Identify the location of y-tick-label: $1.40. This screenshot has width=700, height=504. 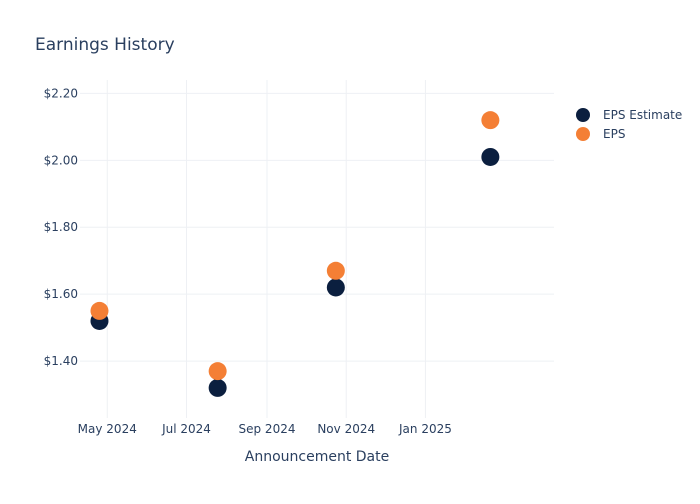
(61, 361).